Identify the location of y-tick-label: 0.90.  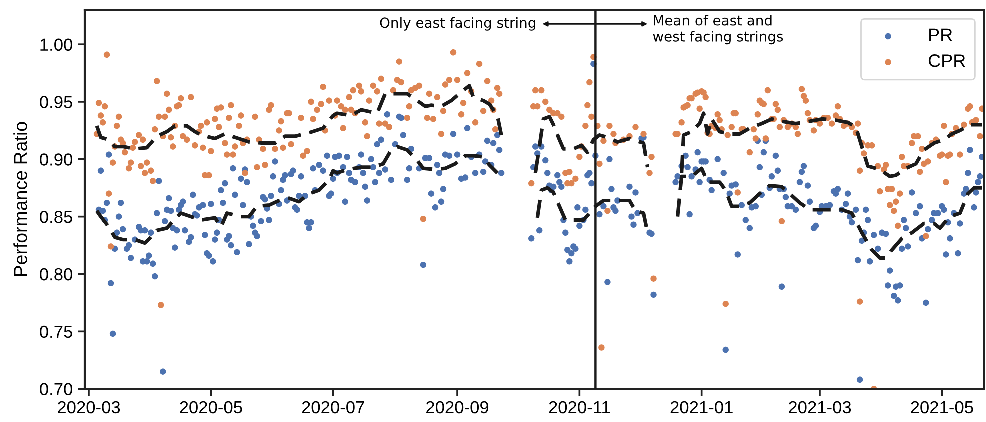
(56, 160).